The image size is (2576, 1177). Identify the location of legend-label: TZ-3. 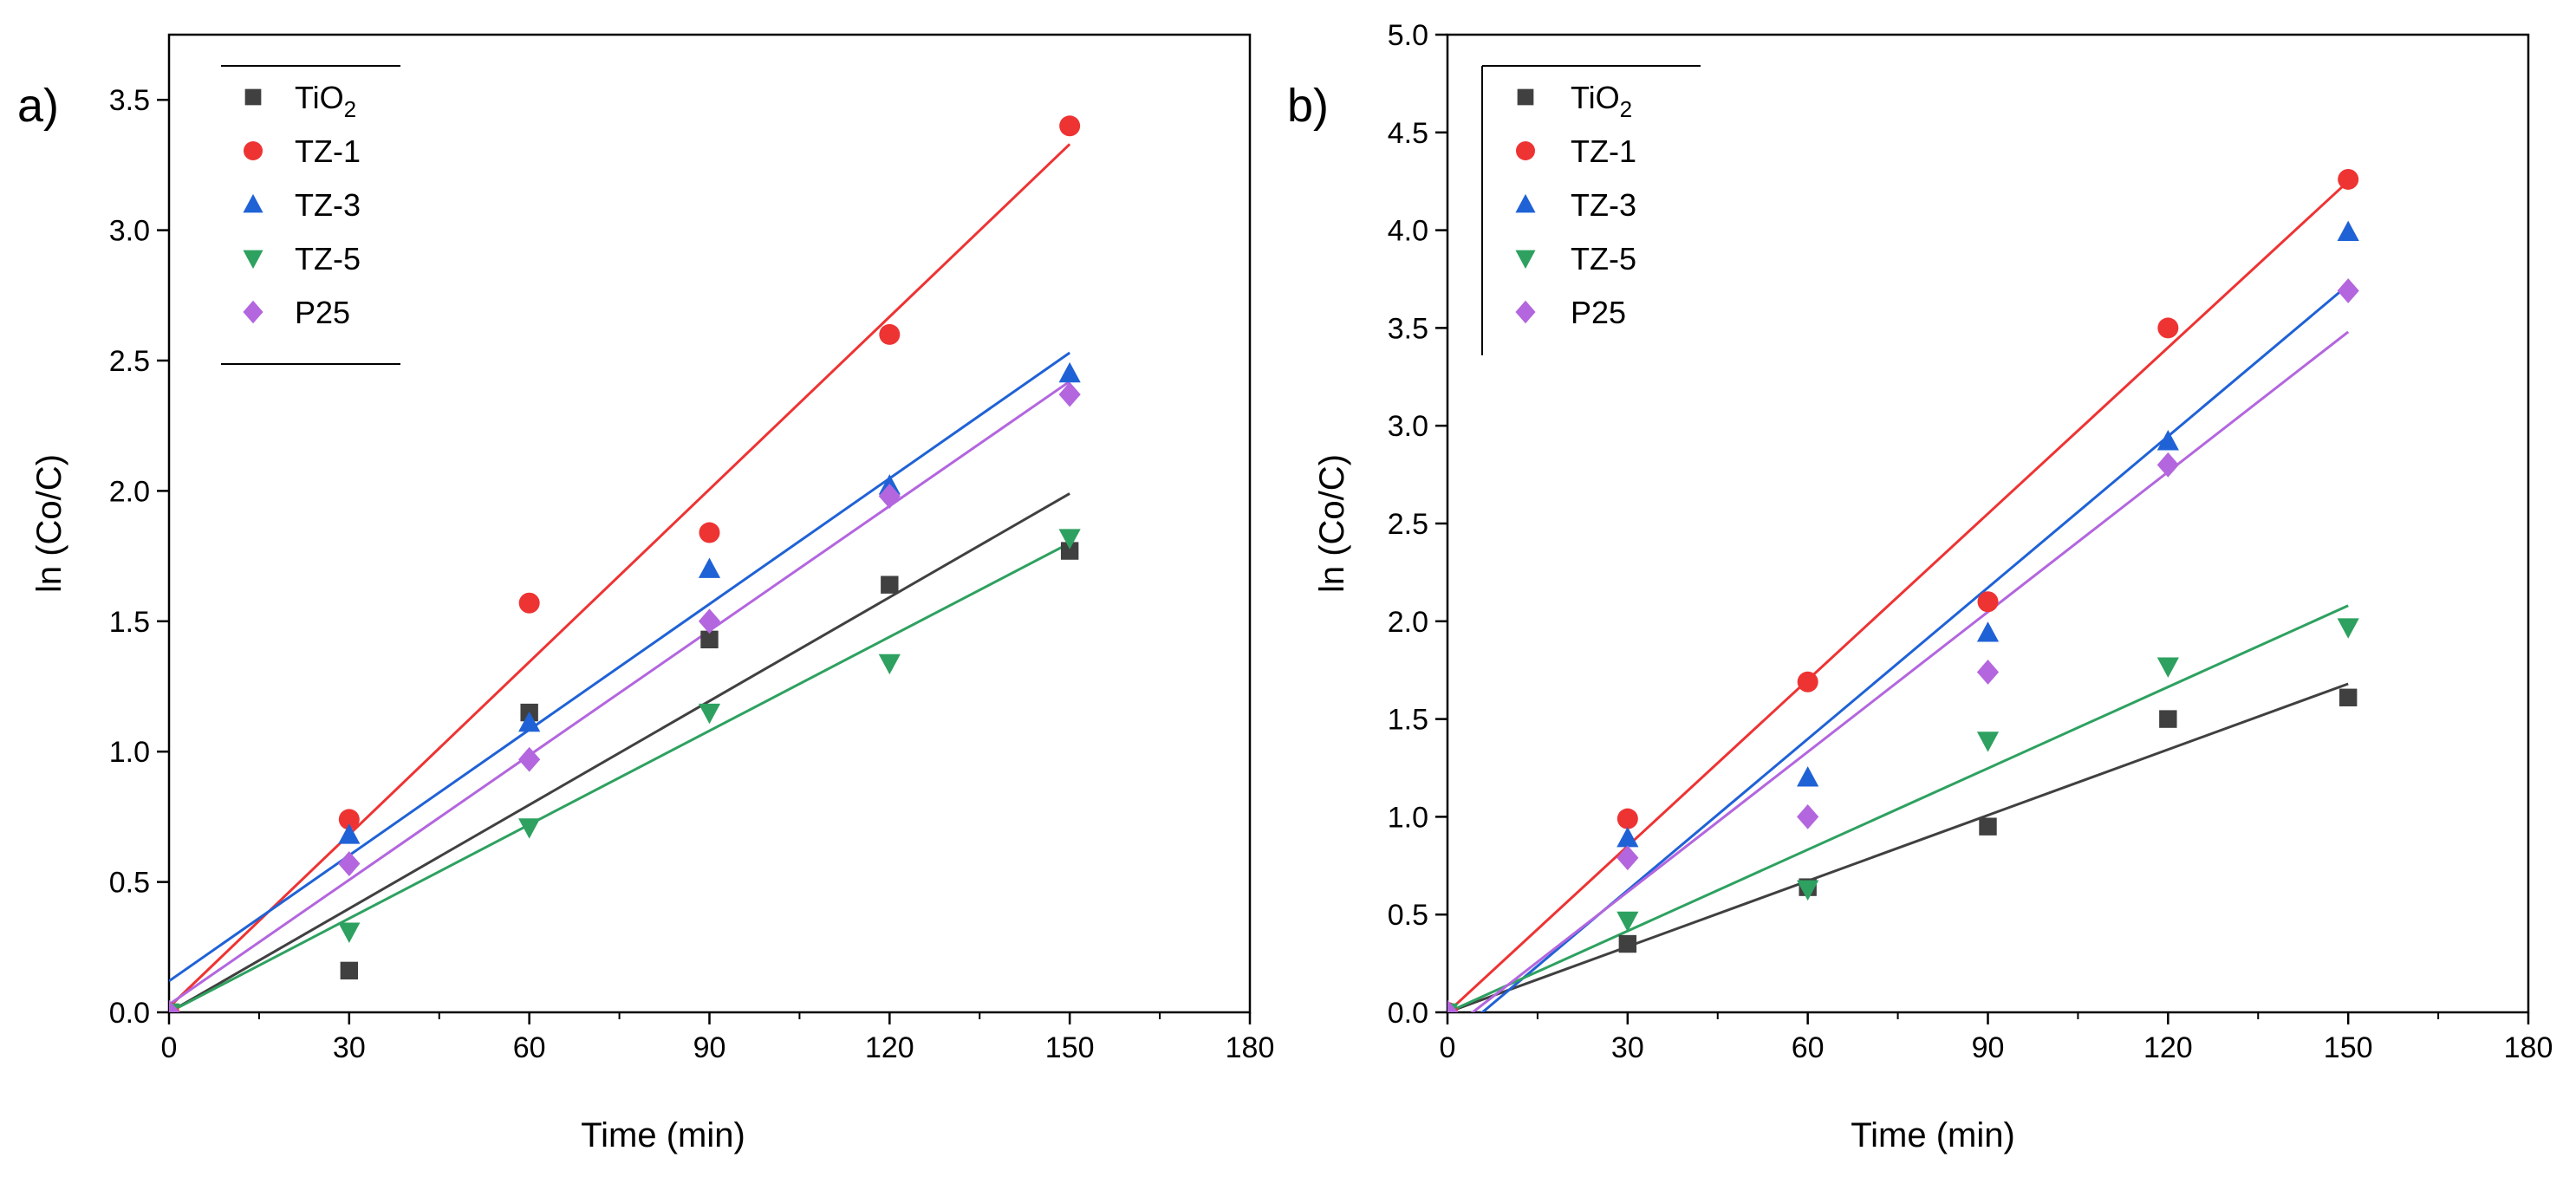
(328, 205).